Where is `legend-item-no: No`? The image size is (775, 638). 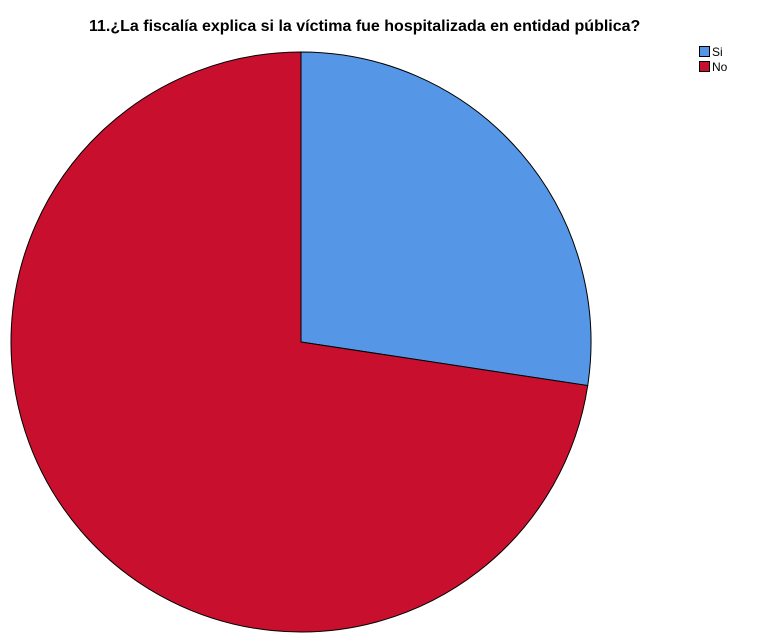 legend-item-no: No is located at coordinates (713, 66).